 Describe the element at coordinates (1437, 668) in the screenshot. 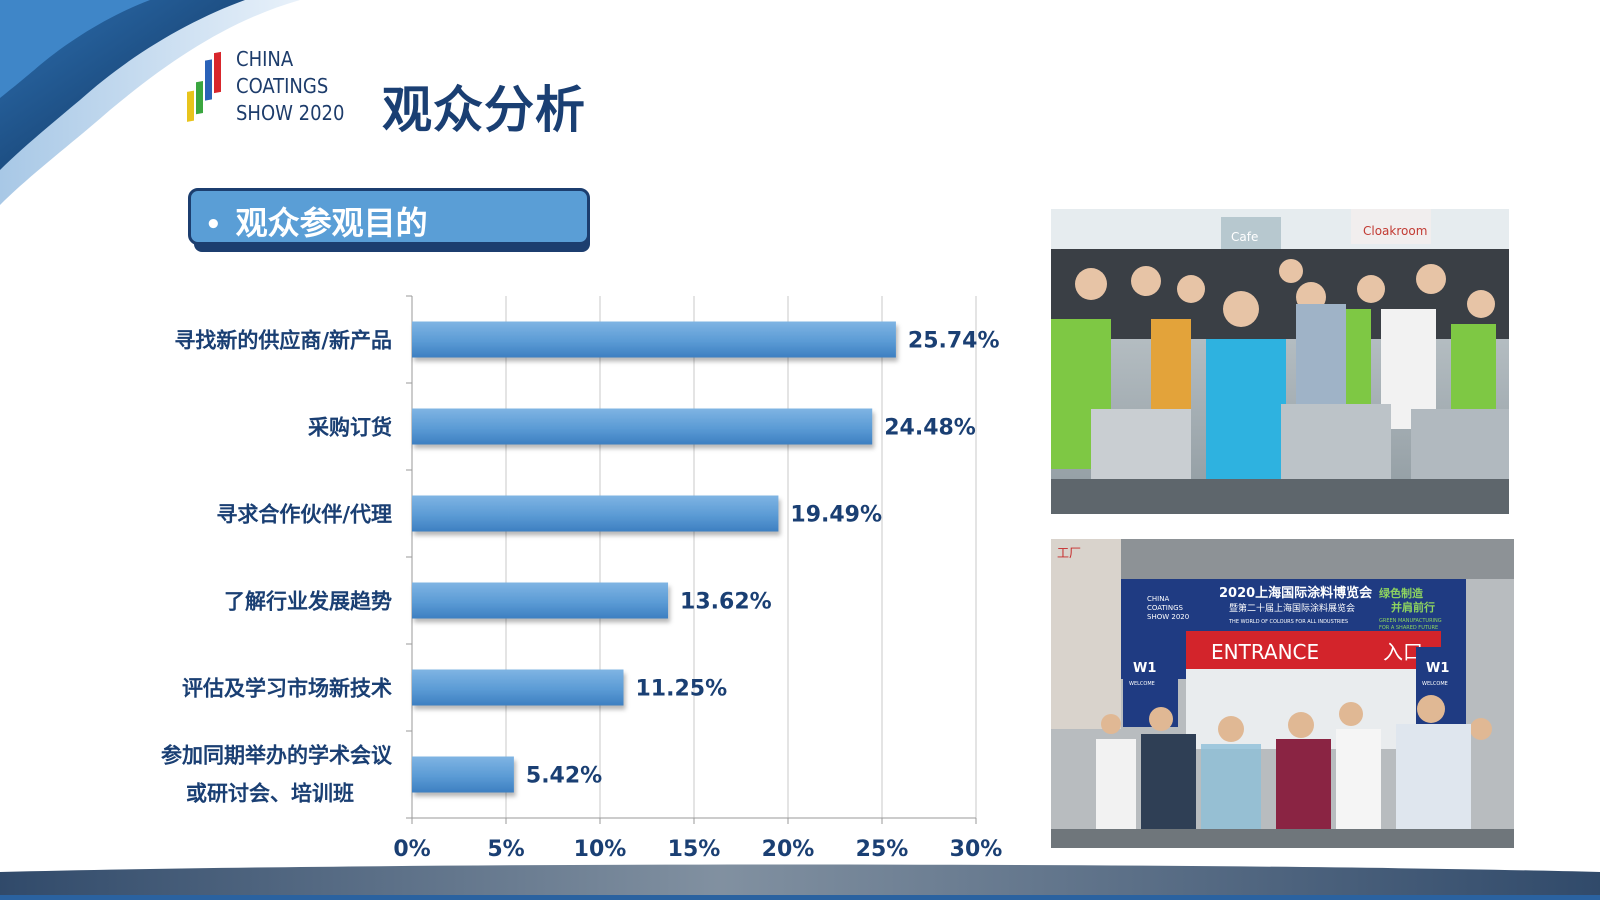

I see `photo2-hall-right: W1` at that location.